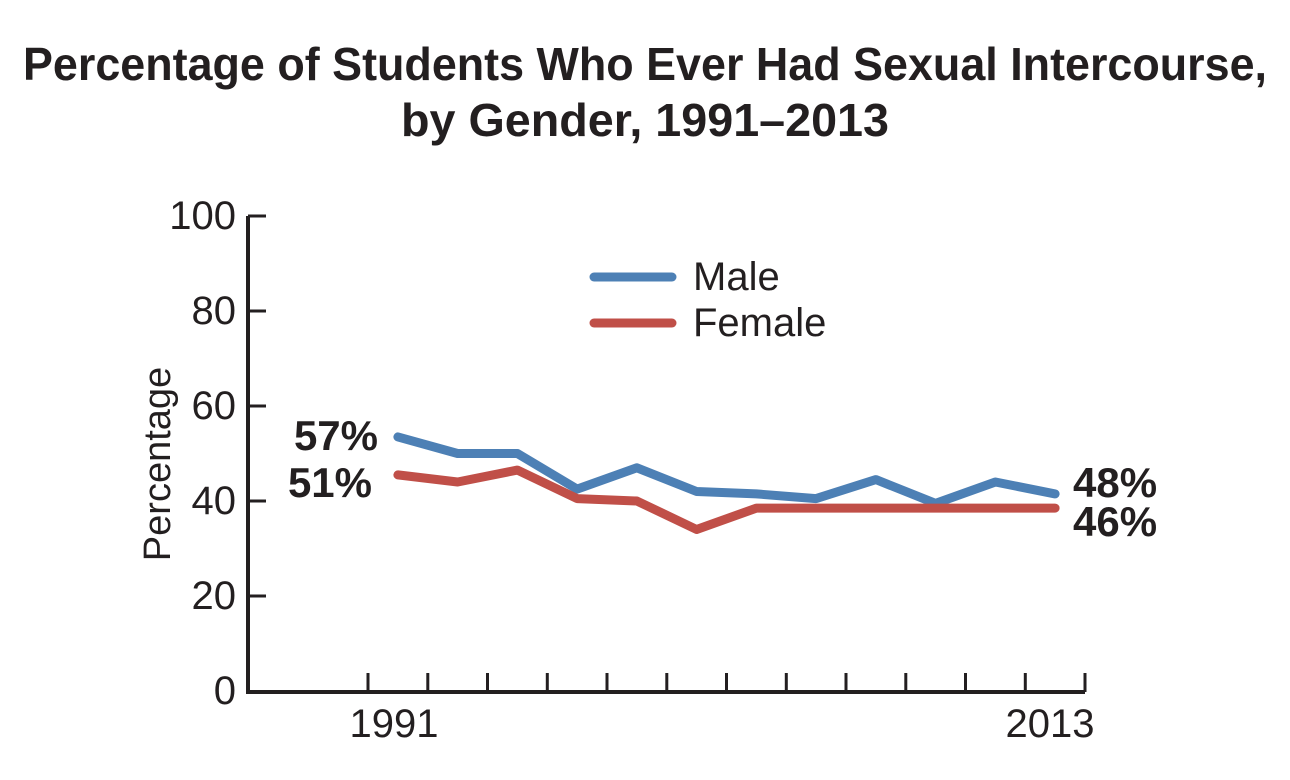 The image size is (1290, 780). I want to click on x-tick-label-1991: 1991, so click(394, 724).